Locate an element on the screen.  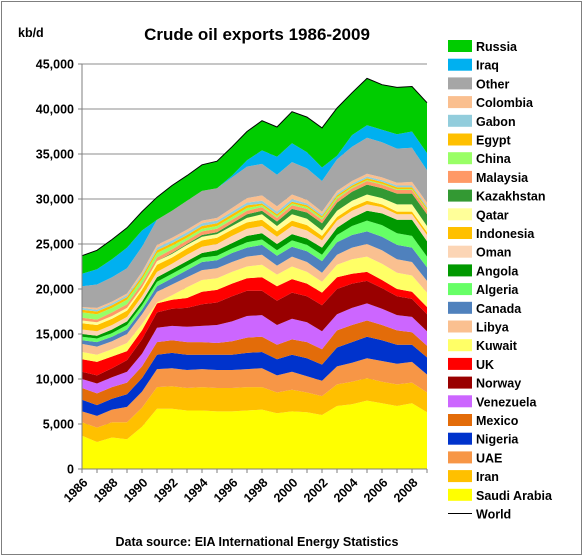
legend-swatch-uae is located at coordinates (460, 457).